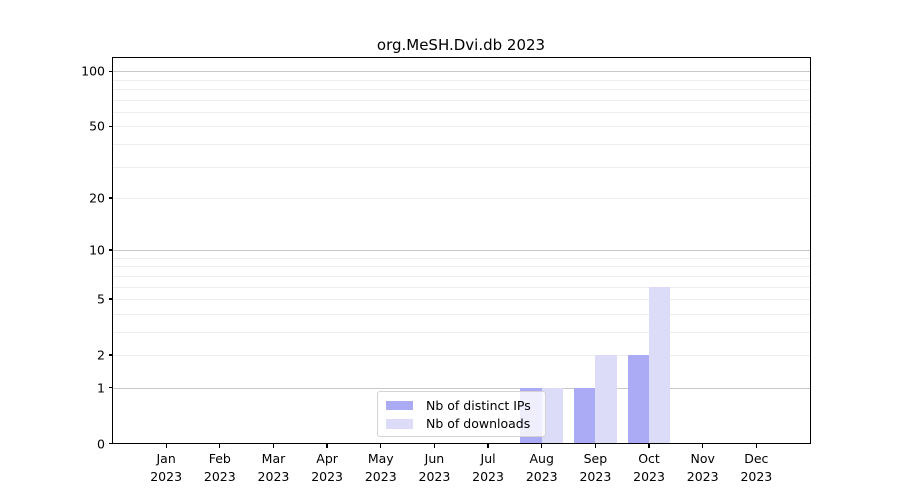  I want to click on x-axis-tick-label: Dec 2023, so click(756, 467).